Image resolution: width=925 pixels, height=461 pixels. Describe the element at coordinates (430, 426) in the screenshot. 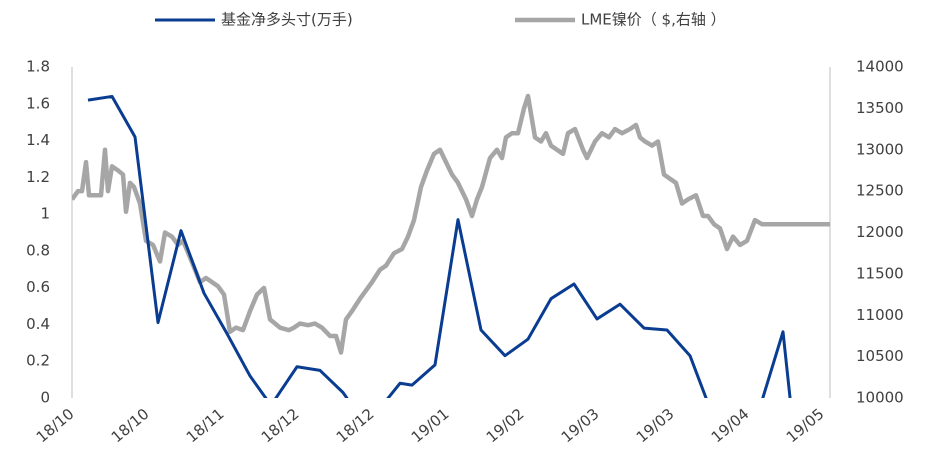

I see `x-tick-label: 19/01` at that location.